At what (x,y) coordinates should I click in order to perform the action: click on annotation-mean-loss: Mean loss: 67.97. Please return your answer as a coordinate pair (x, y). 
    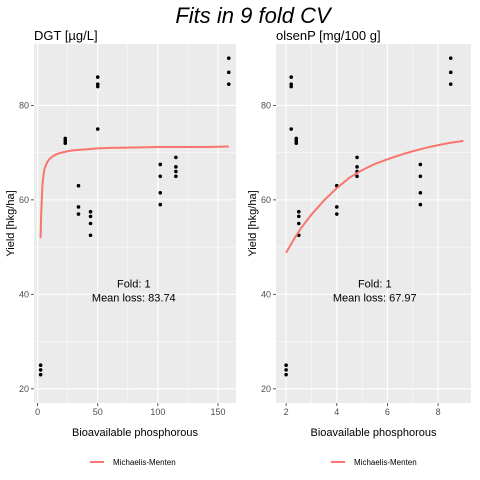
    Looking at the image, I should click on (375, 298).